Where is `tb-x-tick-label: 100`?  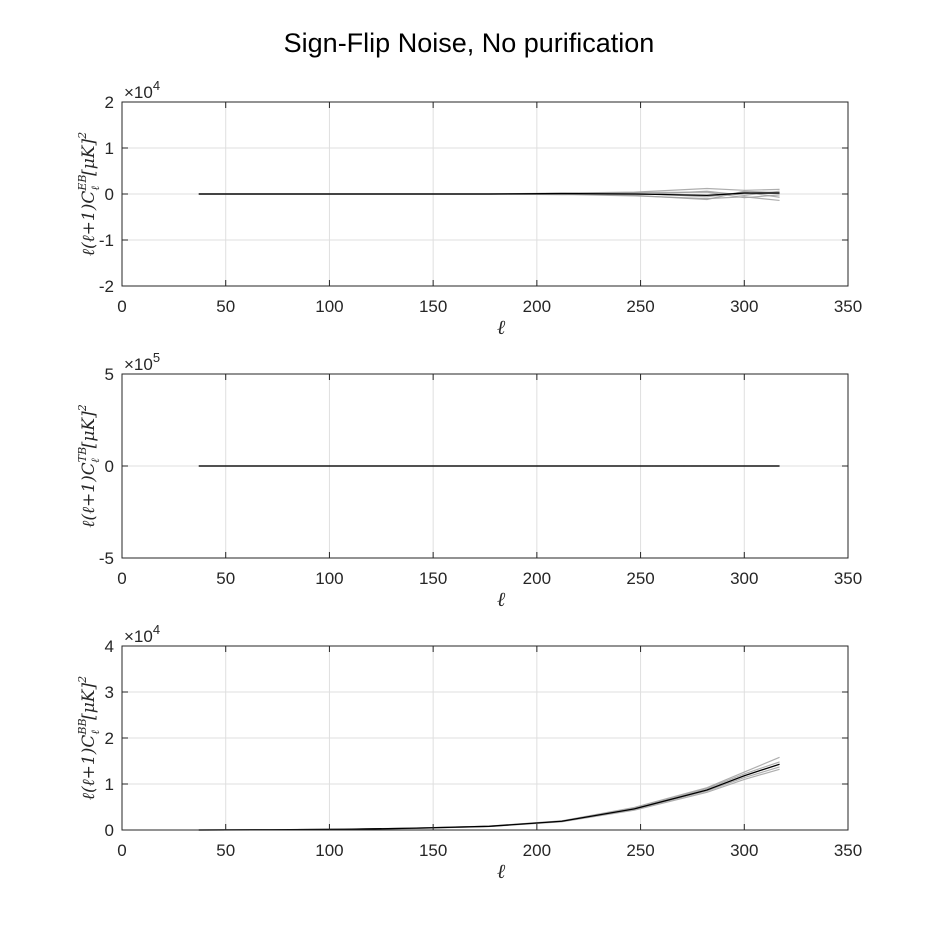
tb-x-tick-label: 100 is located at coordinates (329, 578).